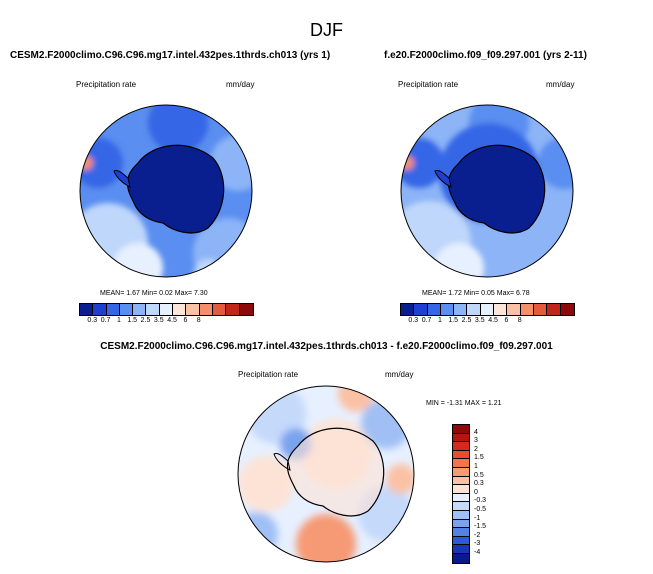  What do you see at coordinates (326, 474) in the screenshot?
I see `diff-map` at bounding box center [326, 474].